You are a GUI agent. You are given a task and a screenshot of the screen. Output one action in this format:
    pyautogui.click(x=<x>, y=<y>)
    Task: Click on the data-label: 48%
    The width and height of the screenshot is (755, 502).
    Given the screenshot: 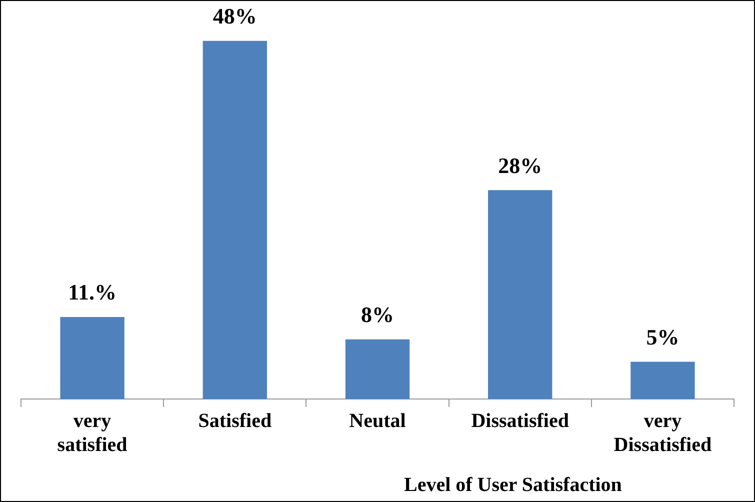 What is the action you would take?
    pyautogui.click(x=234, y=16)
    